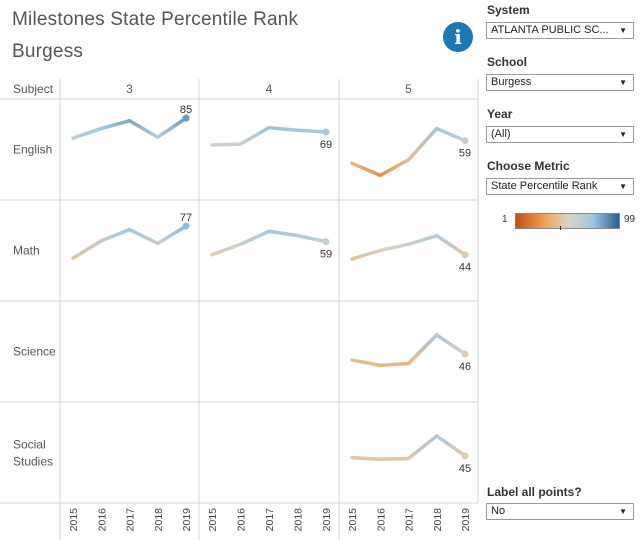  I want to click on data-label: 46, so click(465, 367).